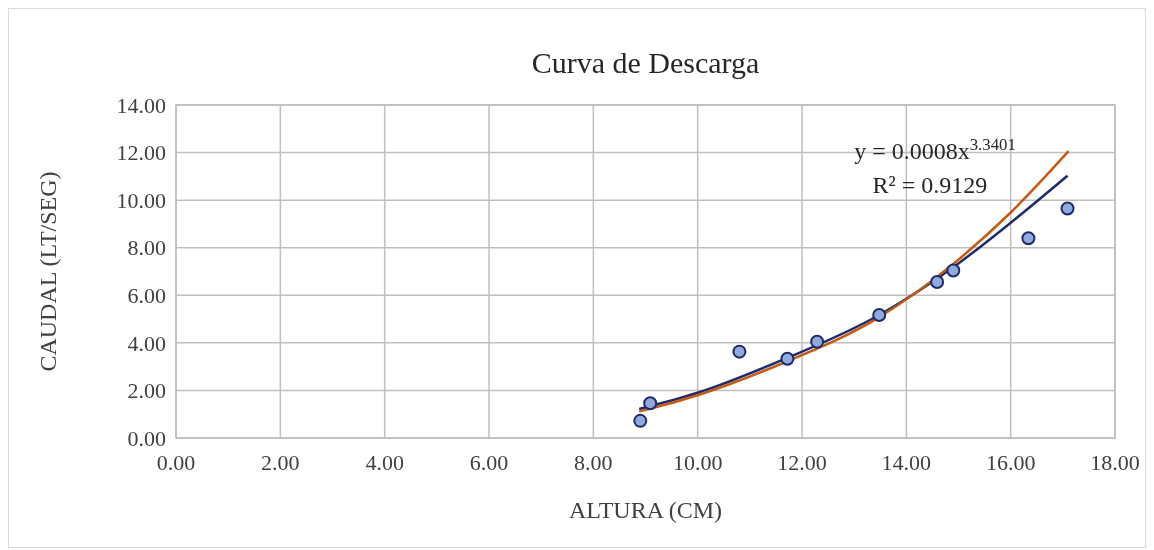  Describe the element at coordinates (1010, 462) in the screenshot. I see `x-tick-label: 16.00` at that location.